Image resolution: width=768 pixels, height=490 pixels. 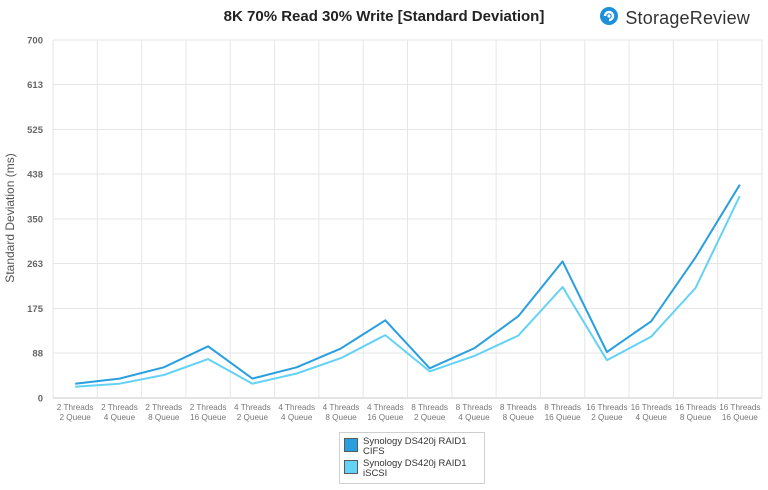 What do you see at coordinates (474, 412) in the screenshot?
I see `x-tick-label: 8 Threads 4 Queue` at bounding box center [474, 412].